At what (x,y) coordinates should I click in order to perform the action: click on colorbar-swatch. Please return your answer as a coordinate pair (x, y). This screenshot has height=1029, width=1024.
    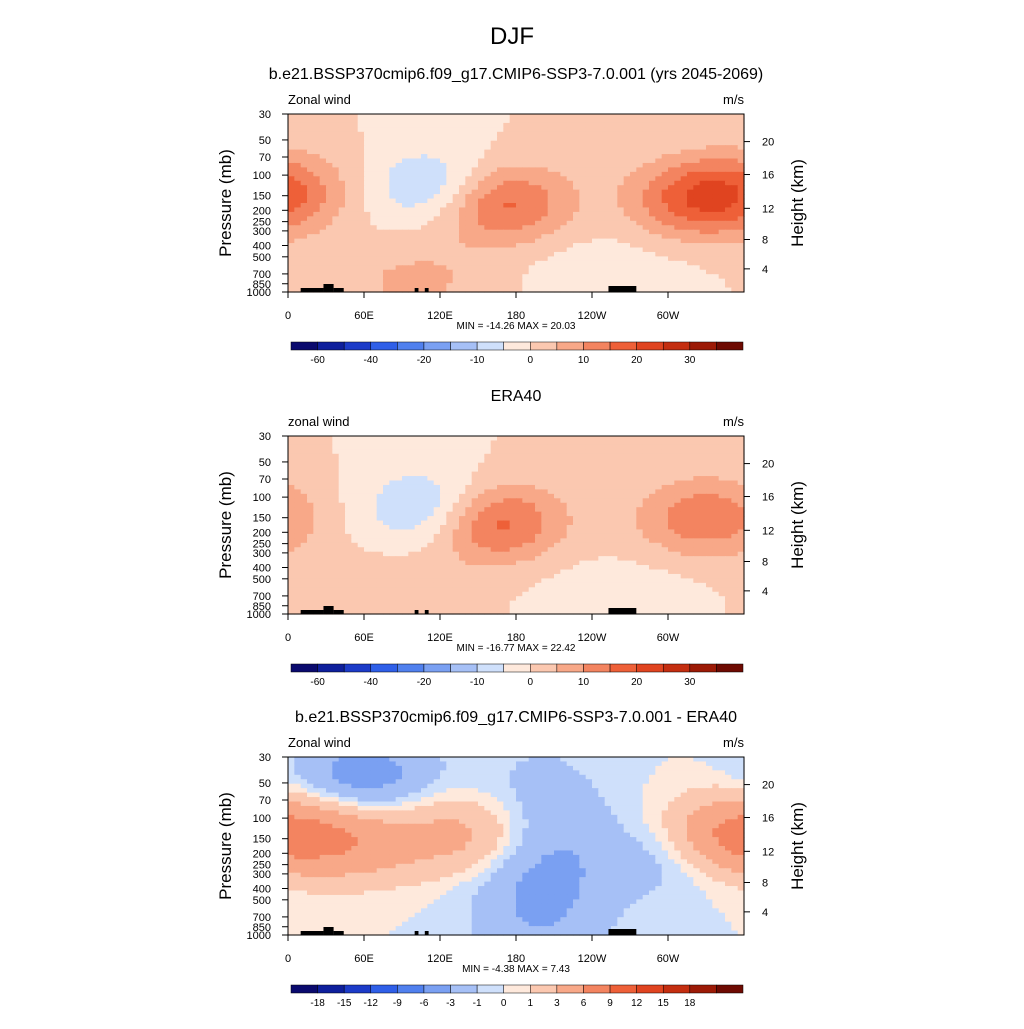
    Looking at the image, I should click on (703, 346).